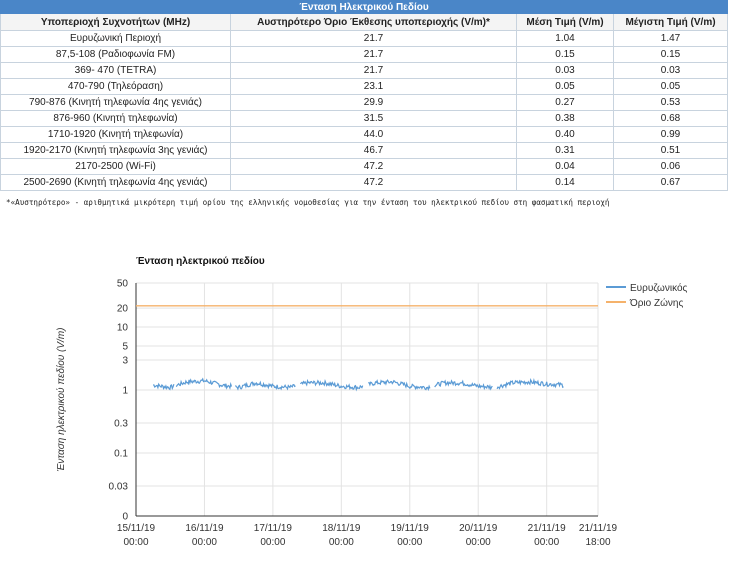 The height and width of the screenshot is (562, 735). I want to click on table-caption: Ένταση Ηλεκτρικού Πεδίου, so click(364, 7).